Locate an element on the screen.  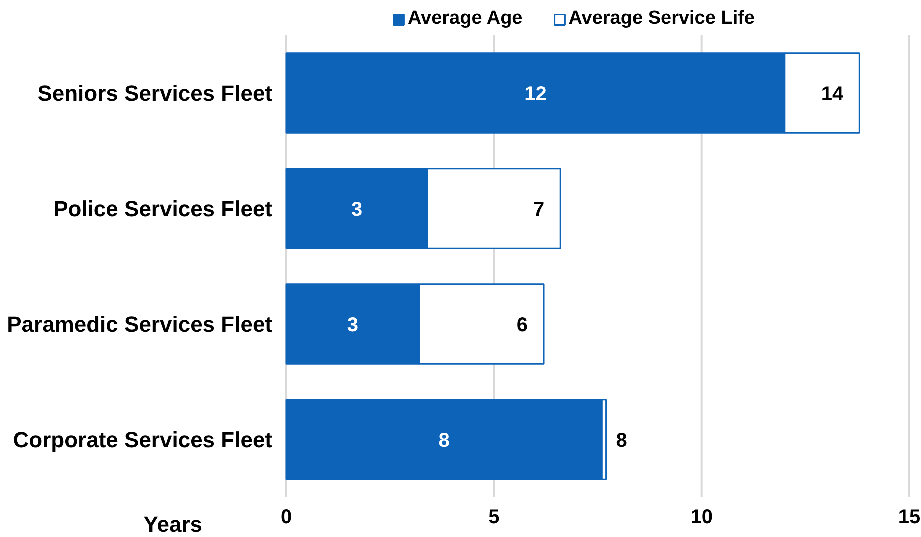
total-label: 6 is located at coordinates (522, 325).